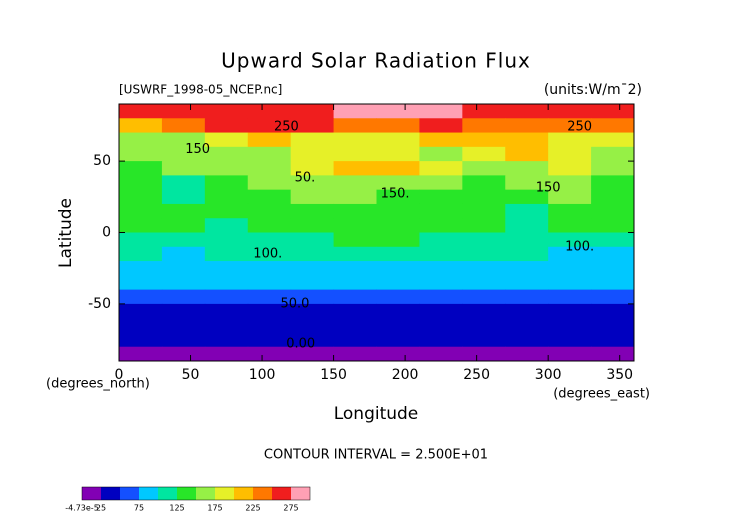  I want to click on y-tick-label: -50, so click(99, 304).